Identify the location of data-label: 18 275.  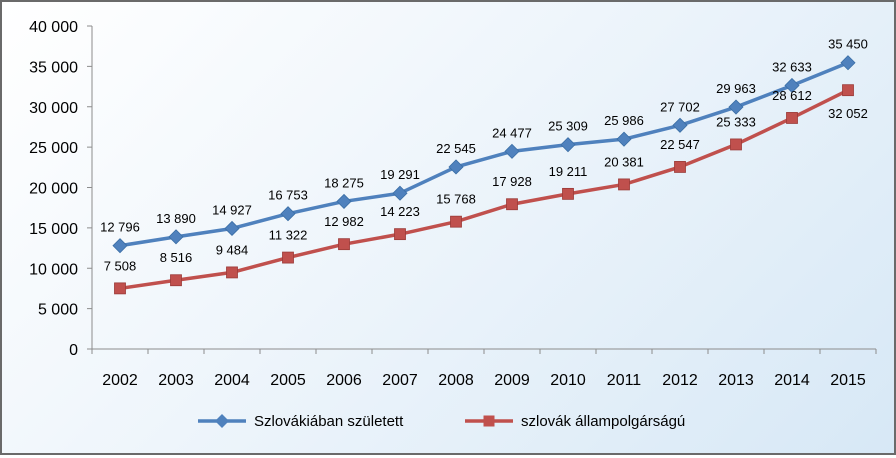
(344, 182).